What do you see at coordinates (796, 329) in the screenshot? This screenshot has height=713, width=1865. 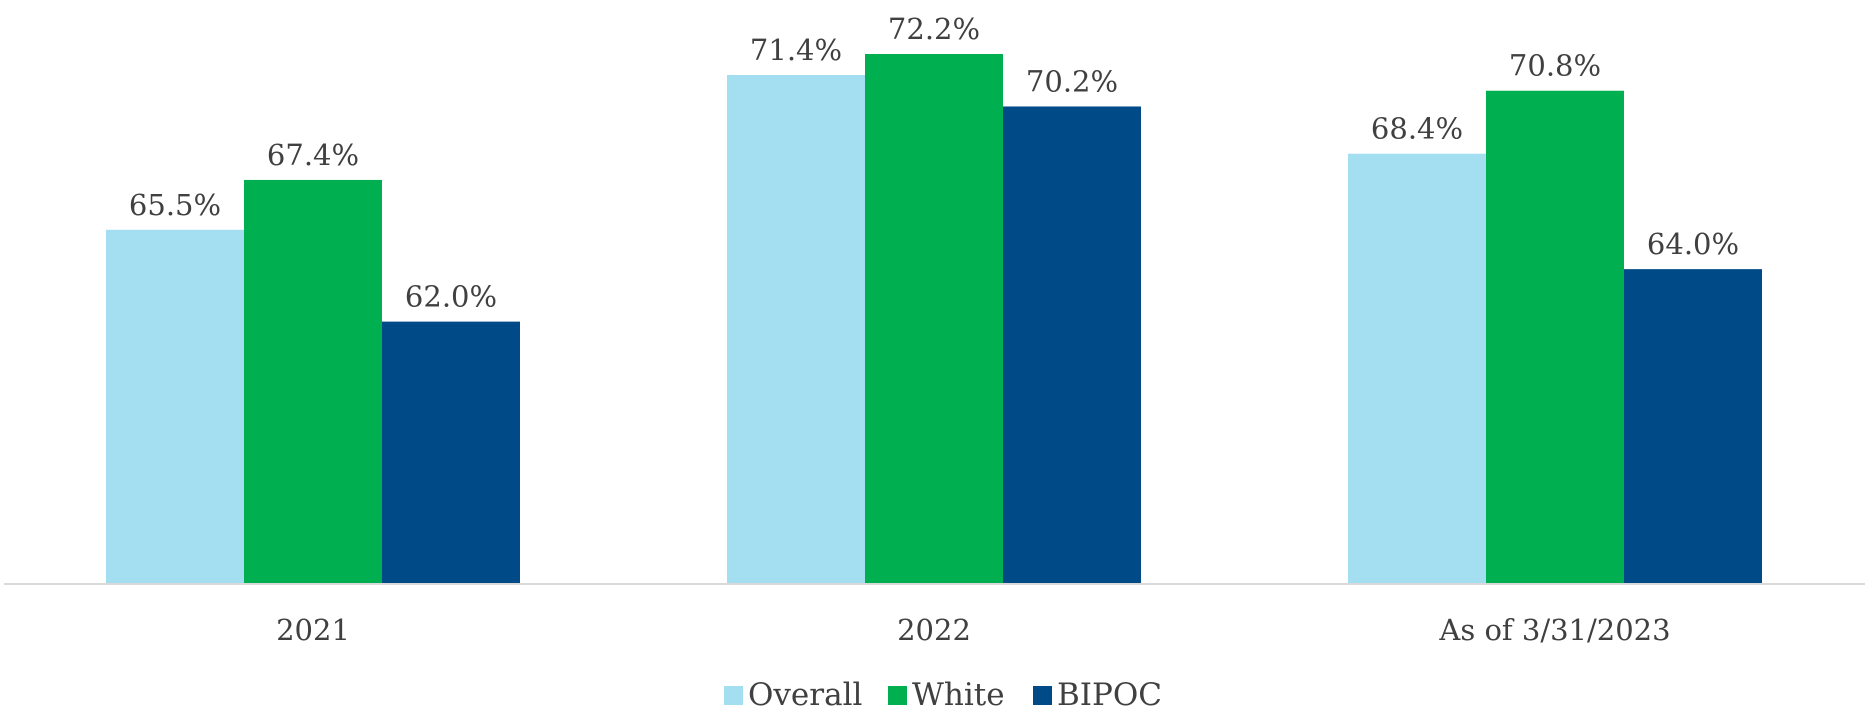 I see `bar-overall-2022` at bounding box center [796, 329].